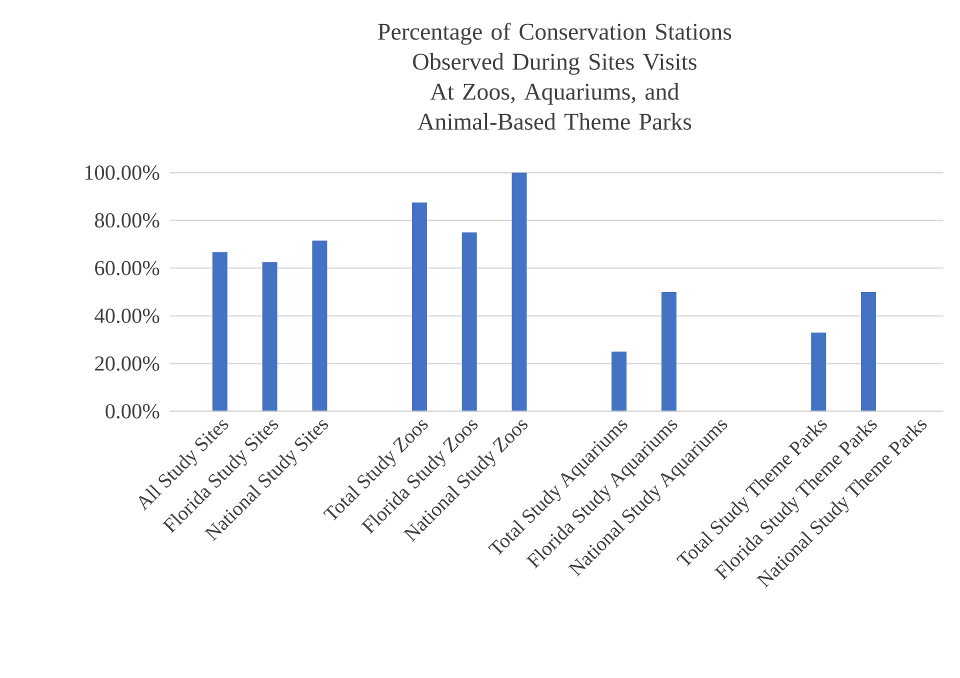 Image resolution: width=960 pixels, height=678 pixels. Describe the element at coordinates (127, 316) in the screenshot. I see `y-tick-label: 40.00%` at that location.